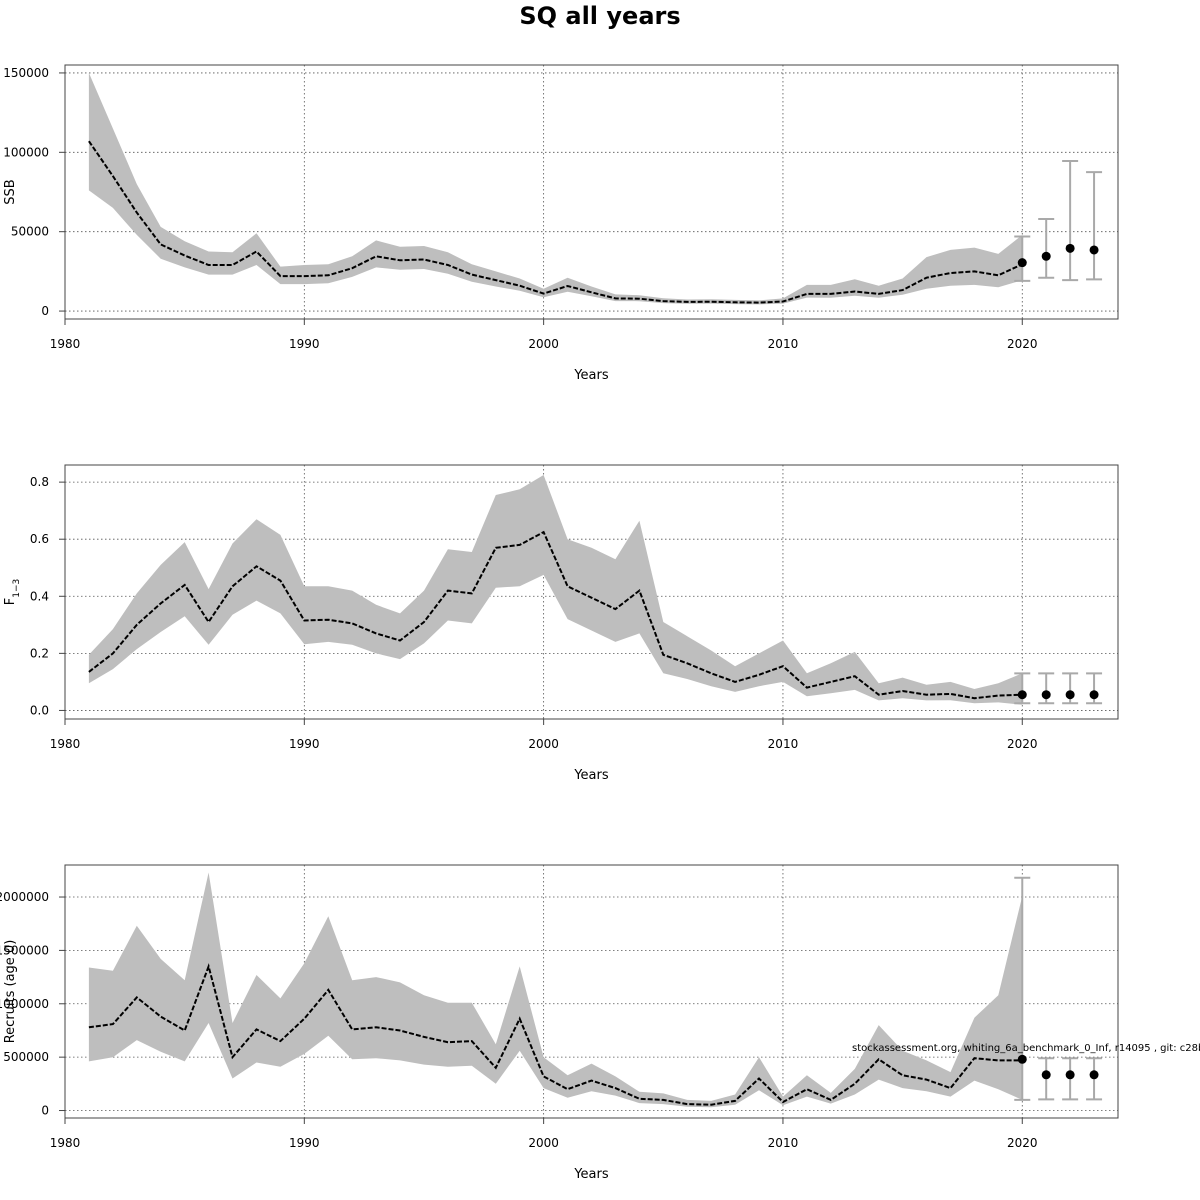 Image resolution: width=1200 pixels, height=1200 pixels. What do you see at coordinates (17, 588) in the screenshot?
I see `y-axis-label-subscript: 1−3` at bounding box center [17, 588].